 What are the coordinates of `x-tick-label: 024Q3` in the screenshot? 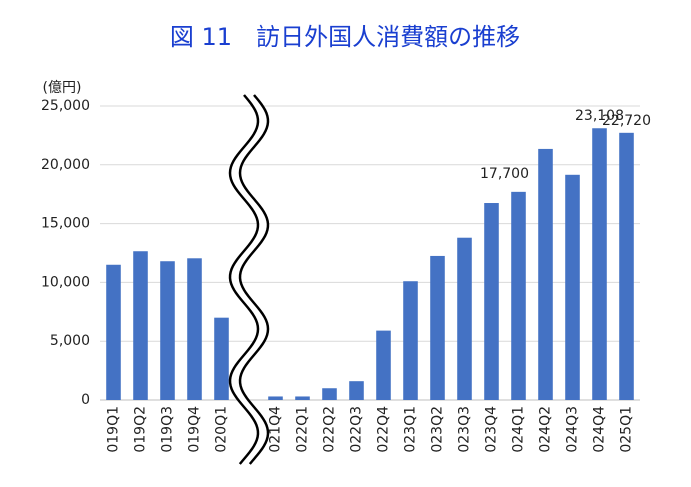 It's located at (573, 429).